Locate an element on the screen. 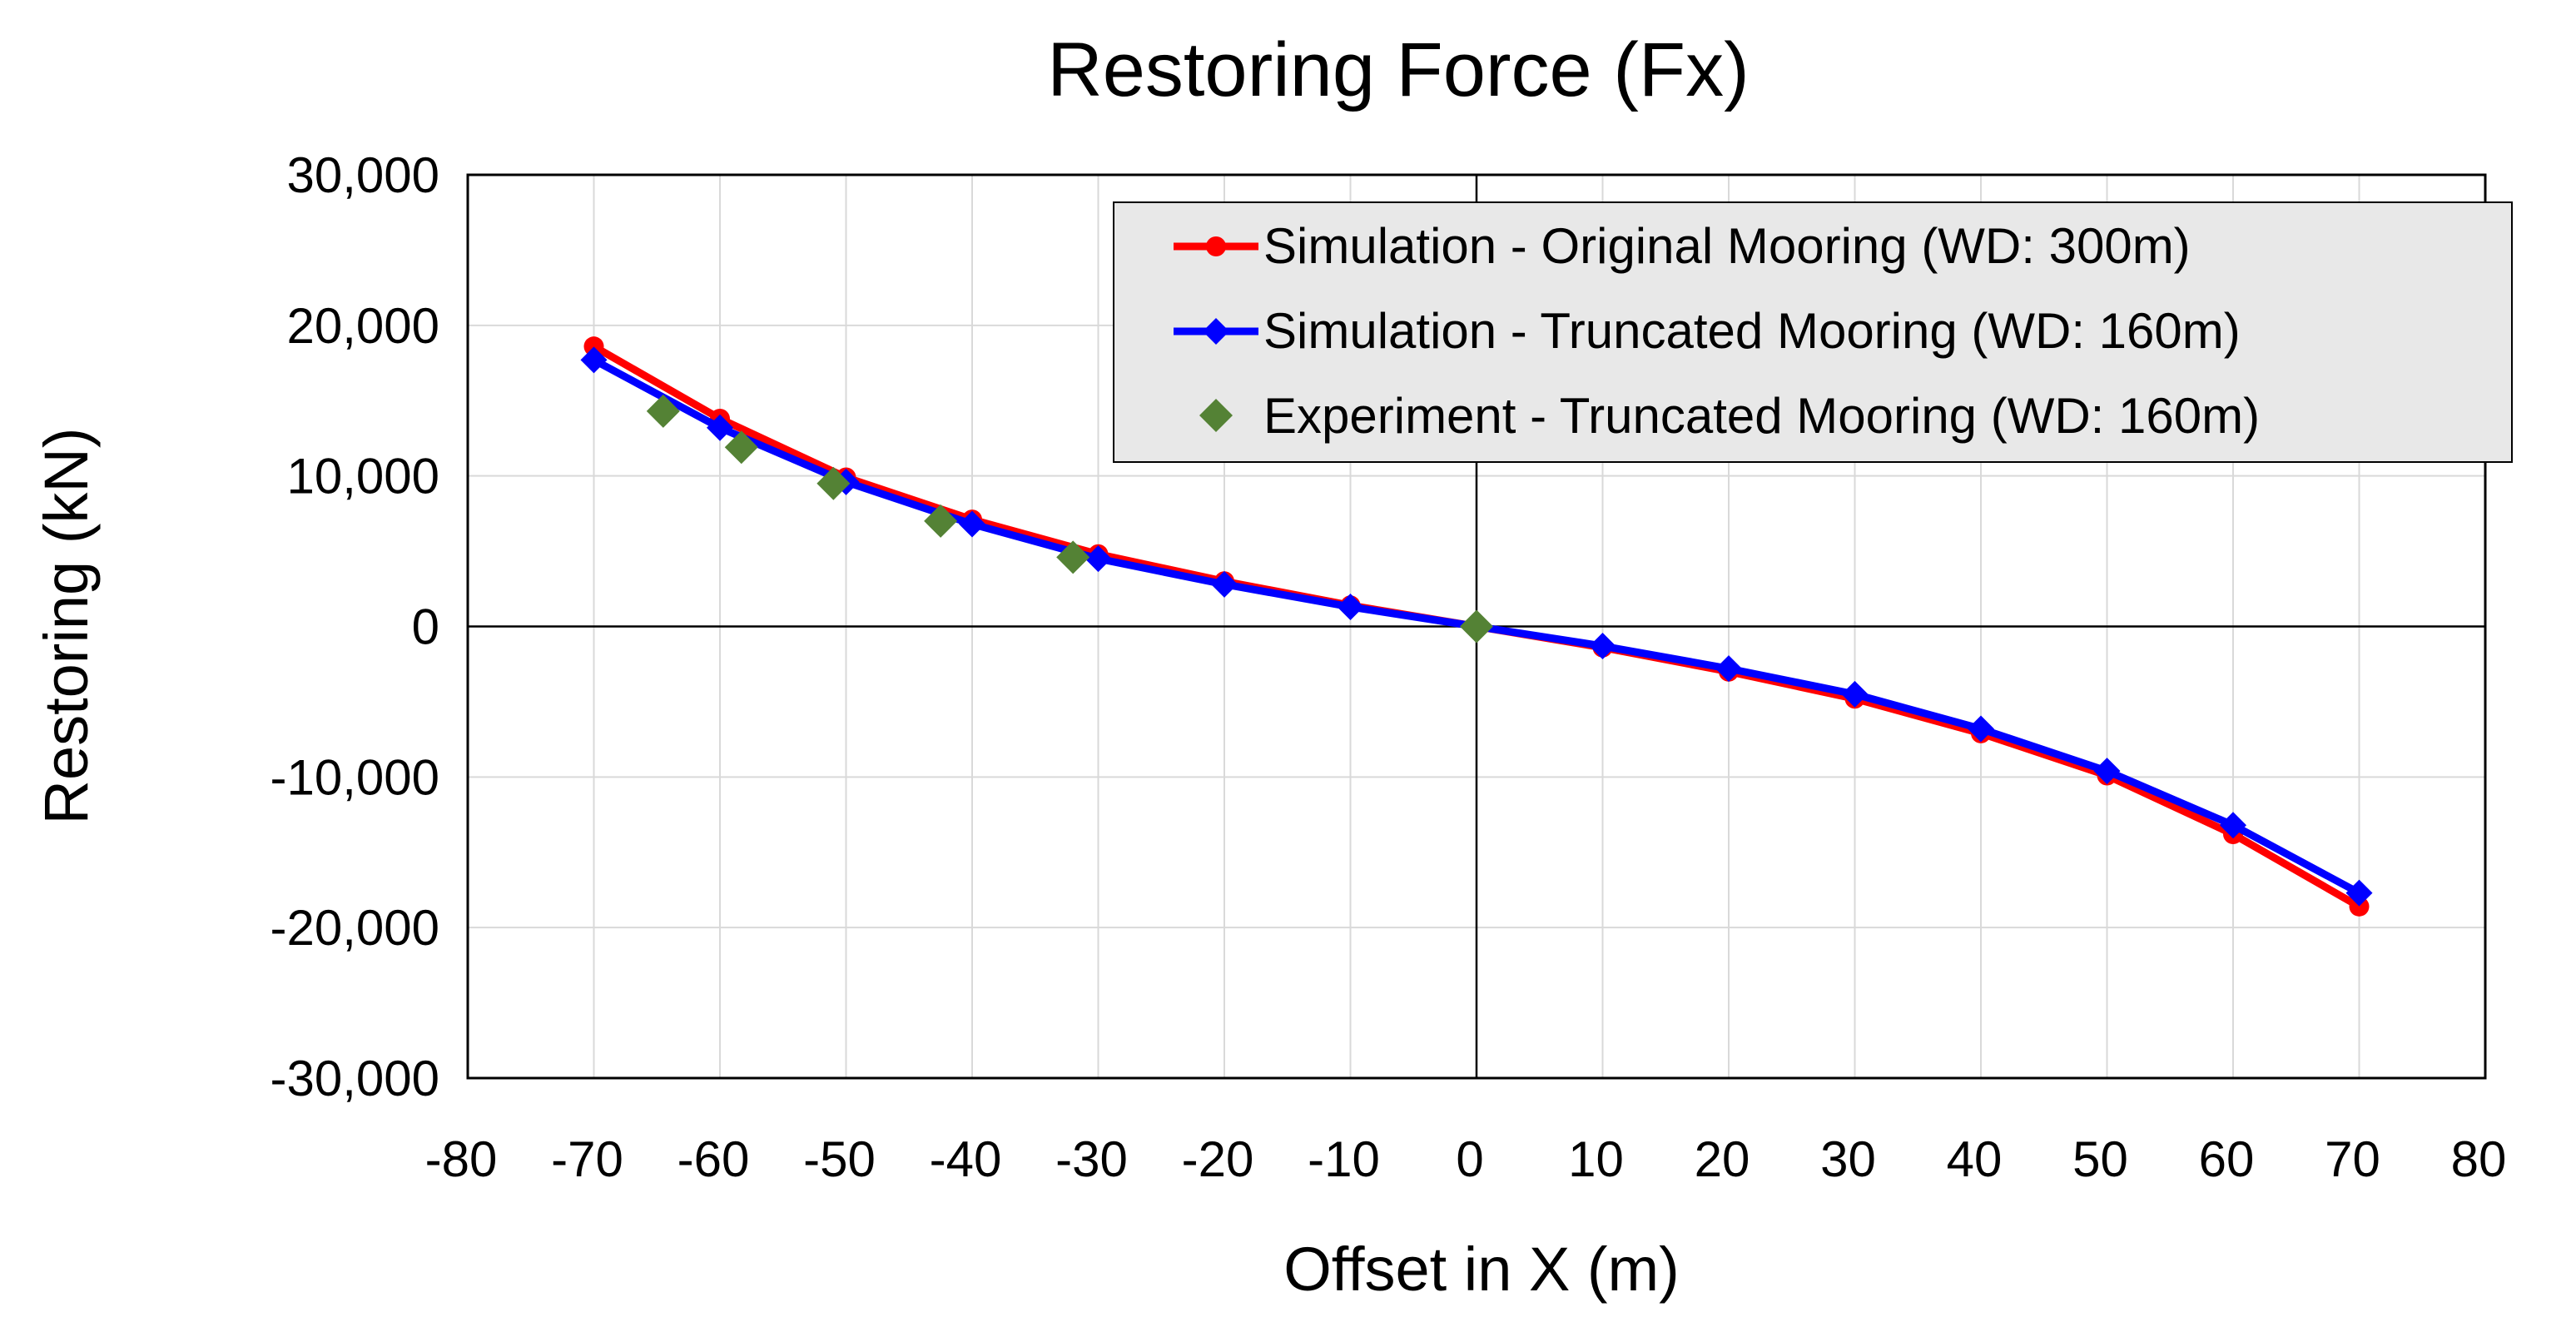 The image size is (2576, 1332). y-tick-label: -10,000 is located at coordinates (355, 777).